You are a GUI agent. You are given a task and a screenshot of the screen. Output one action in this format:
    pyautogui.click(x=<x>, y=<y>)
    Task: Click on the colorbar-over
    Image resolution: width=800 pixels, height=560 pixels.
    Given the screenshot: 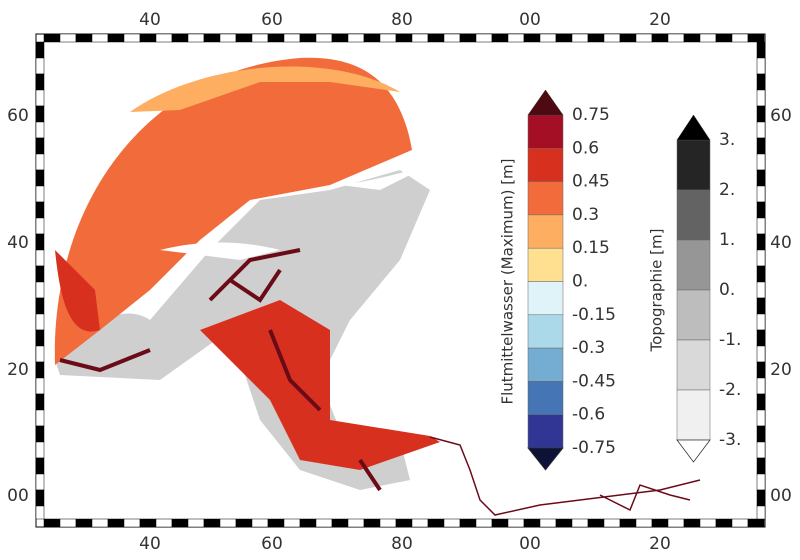 What is the action you would take?
    pyautogui.click(x=545, y=102)
    